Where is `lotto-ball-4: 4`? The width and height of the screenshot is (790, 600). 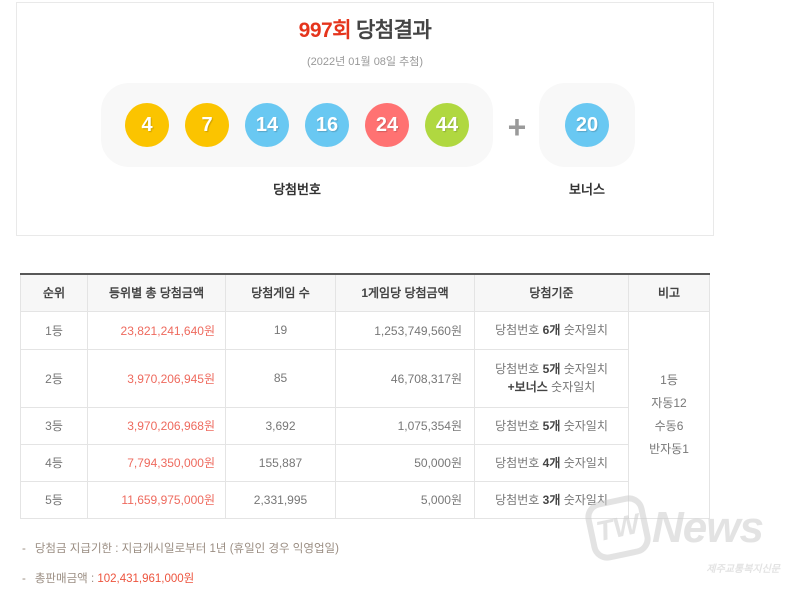
lotto-ball-4: 4 is located at coordinates (147, 125).